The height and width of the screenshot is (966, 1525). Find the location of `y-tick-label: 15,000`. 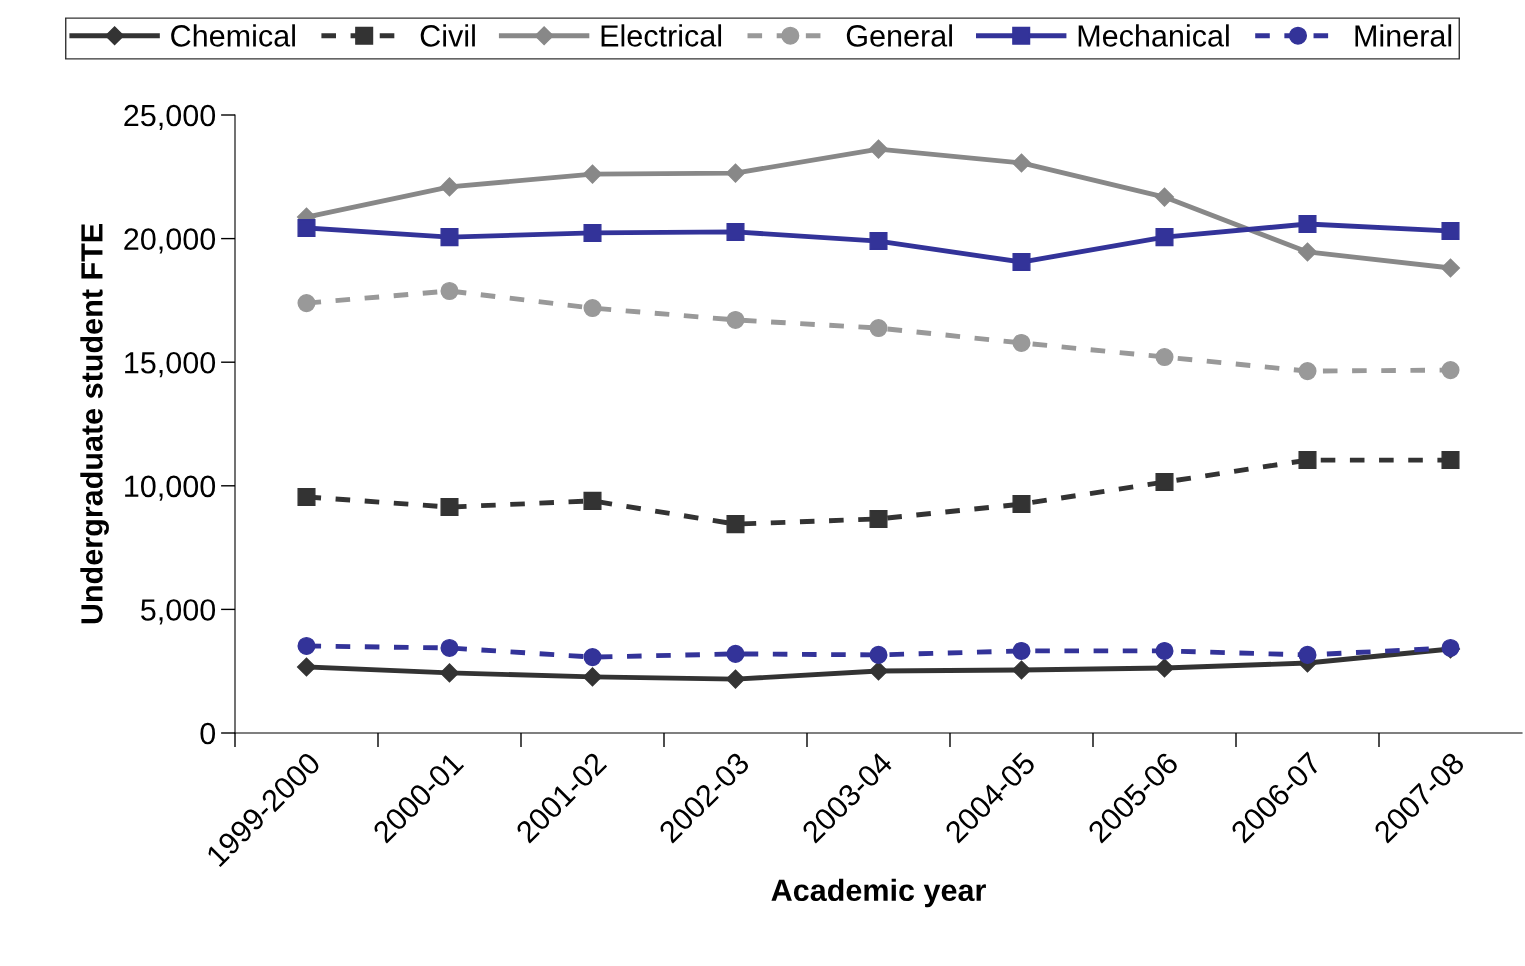

y-tick-label: 15,000 is located at coordinates (170, 364).